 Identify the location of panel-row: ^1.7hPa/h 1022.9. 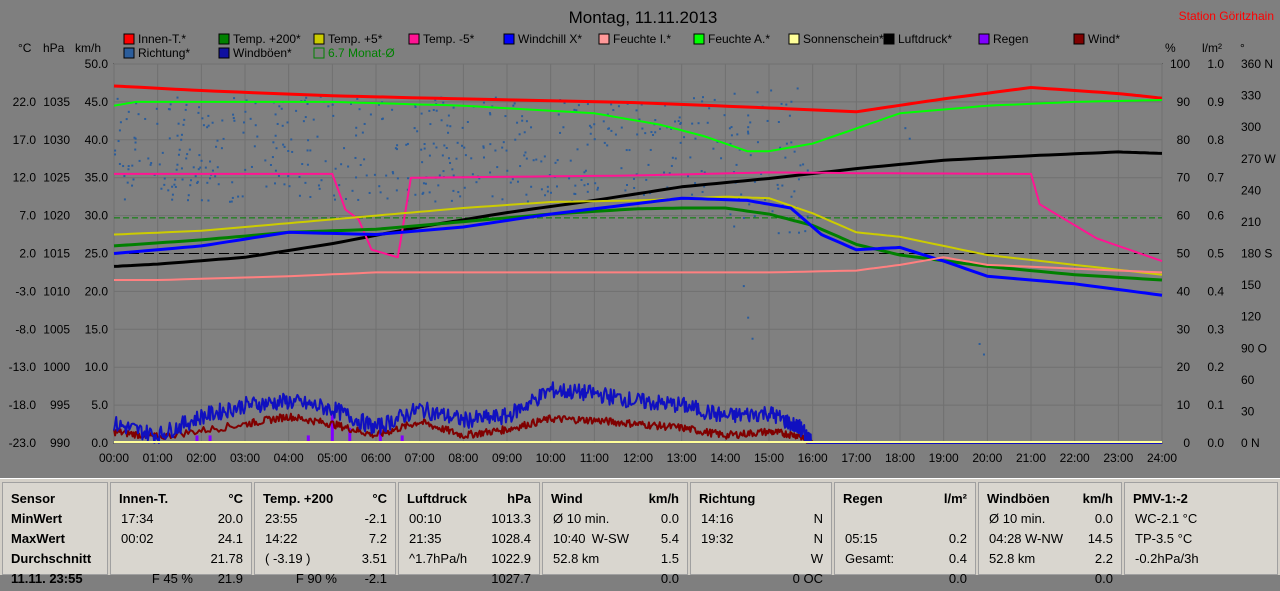
(469, 561).